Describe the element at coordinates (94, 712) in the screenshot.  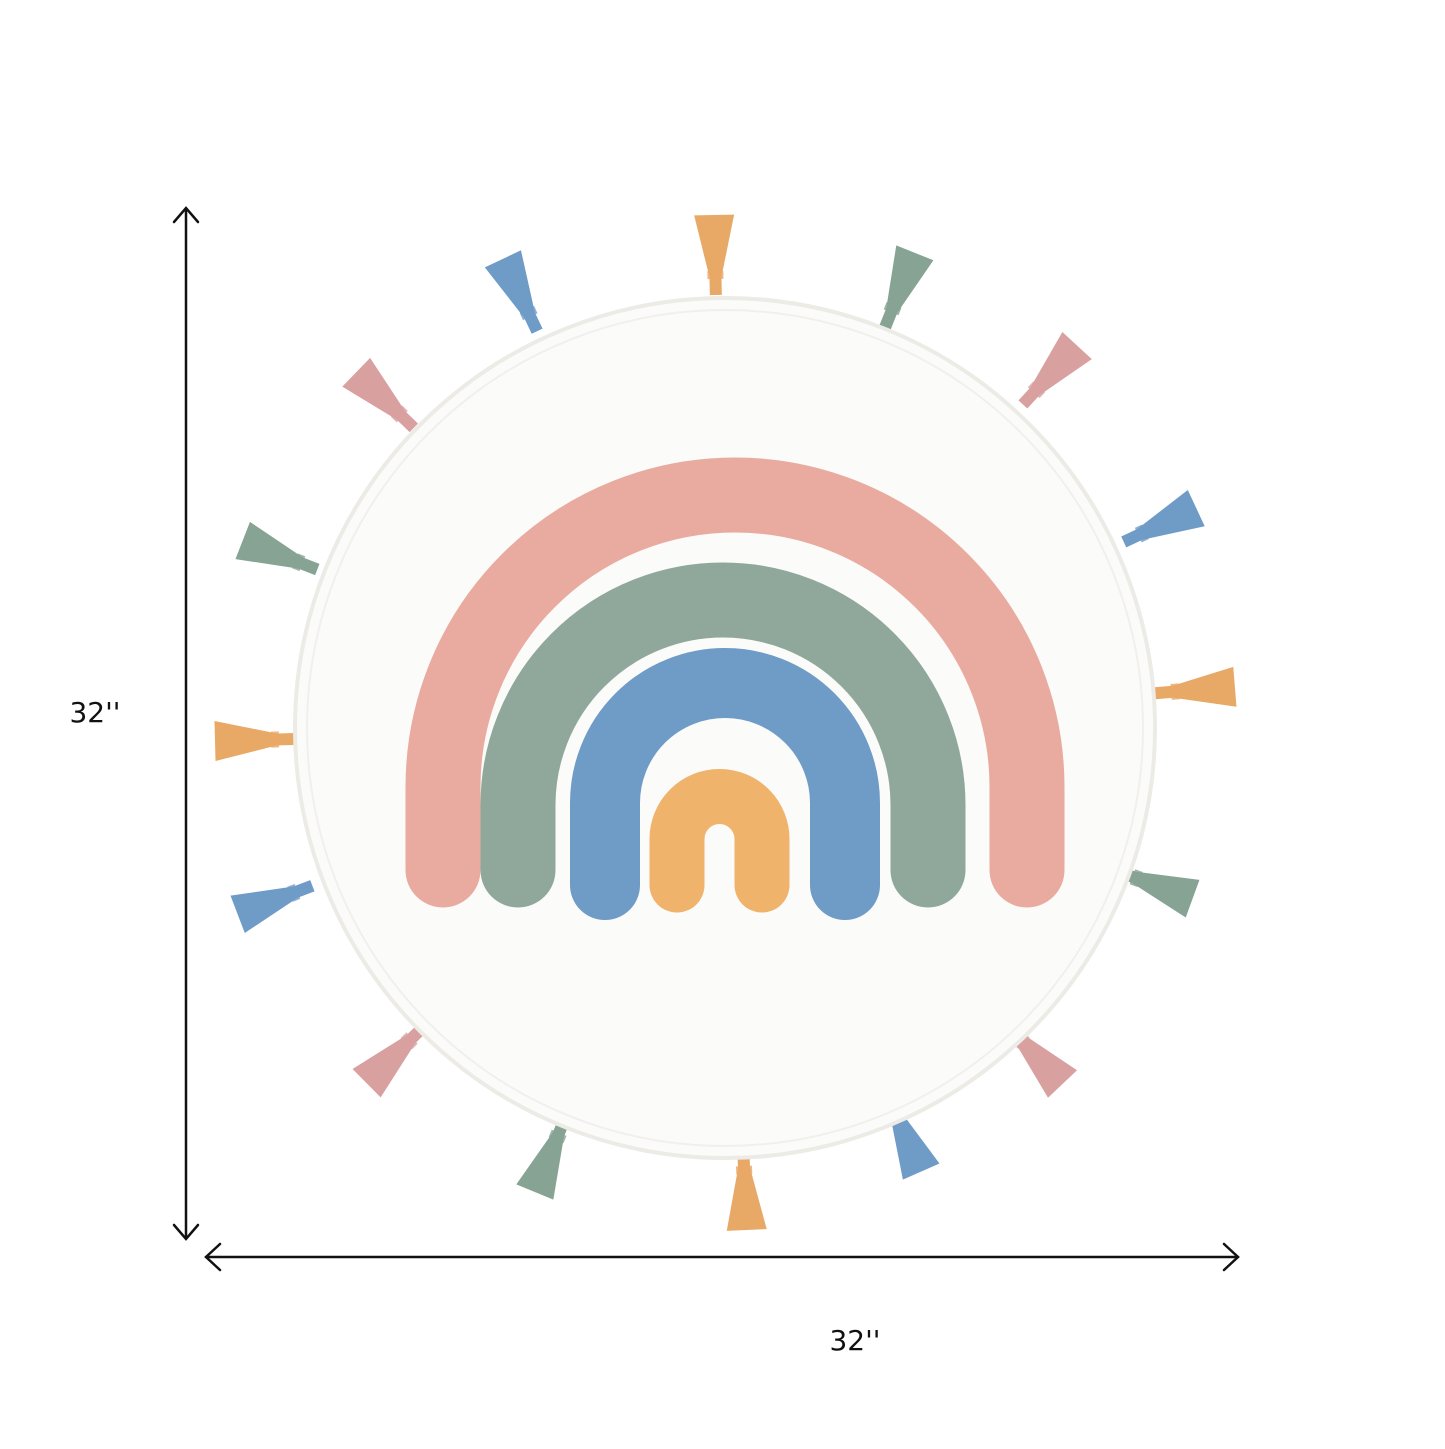
I see `height-label: 32''` at that location.